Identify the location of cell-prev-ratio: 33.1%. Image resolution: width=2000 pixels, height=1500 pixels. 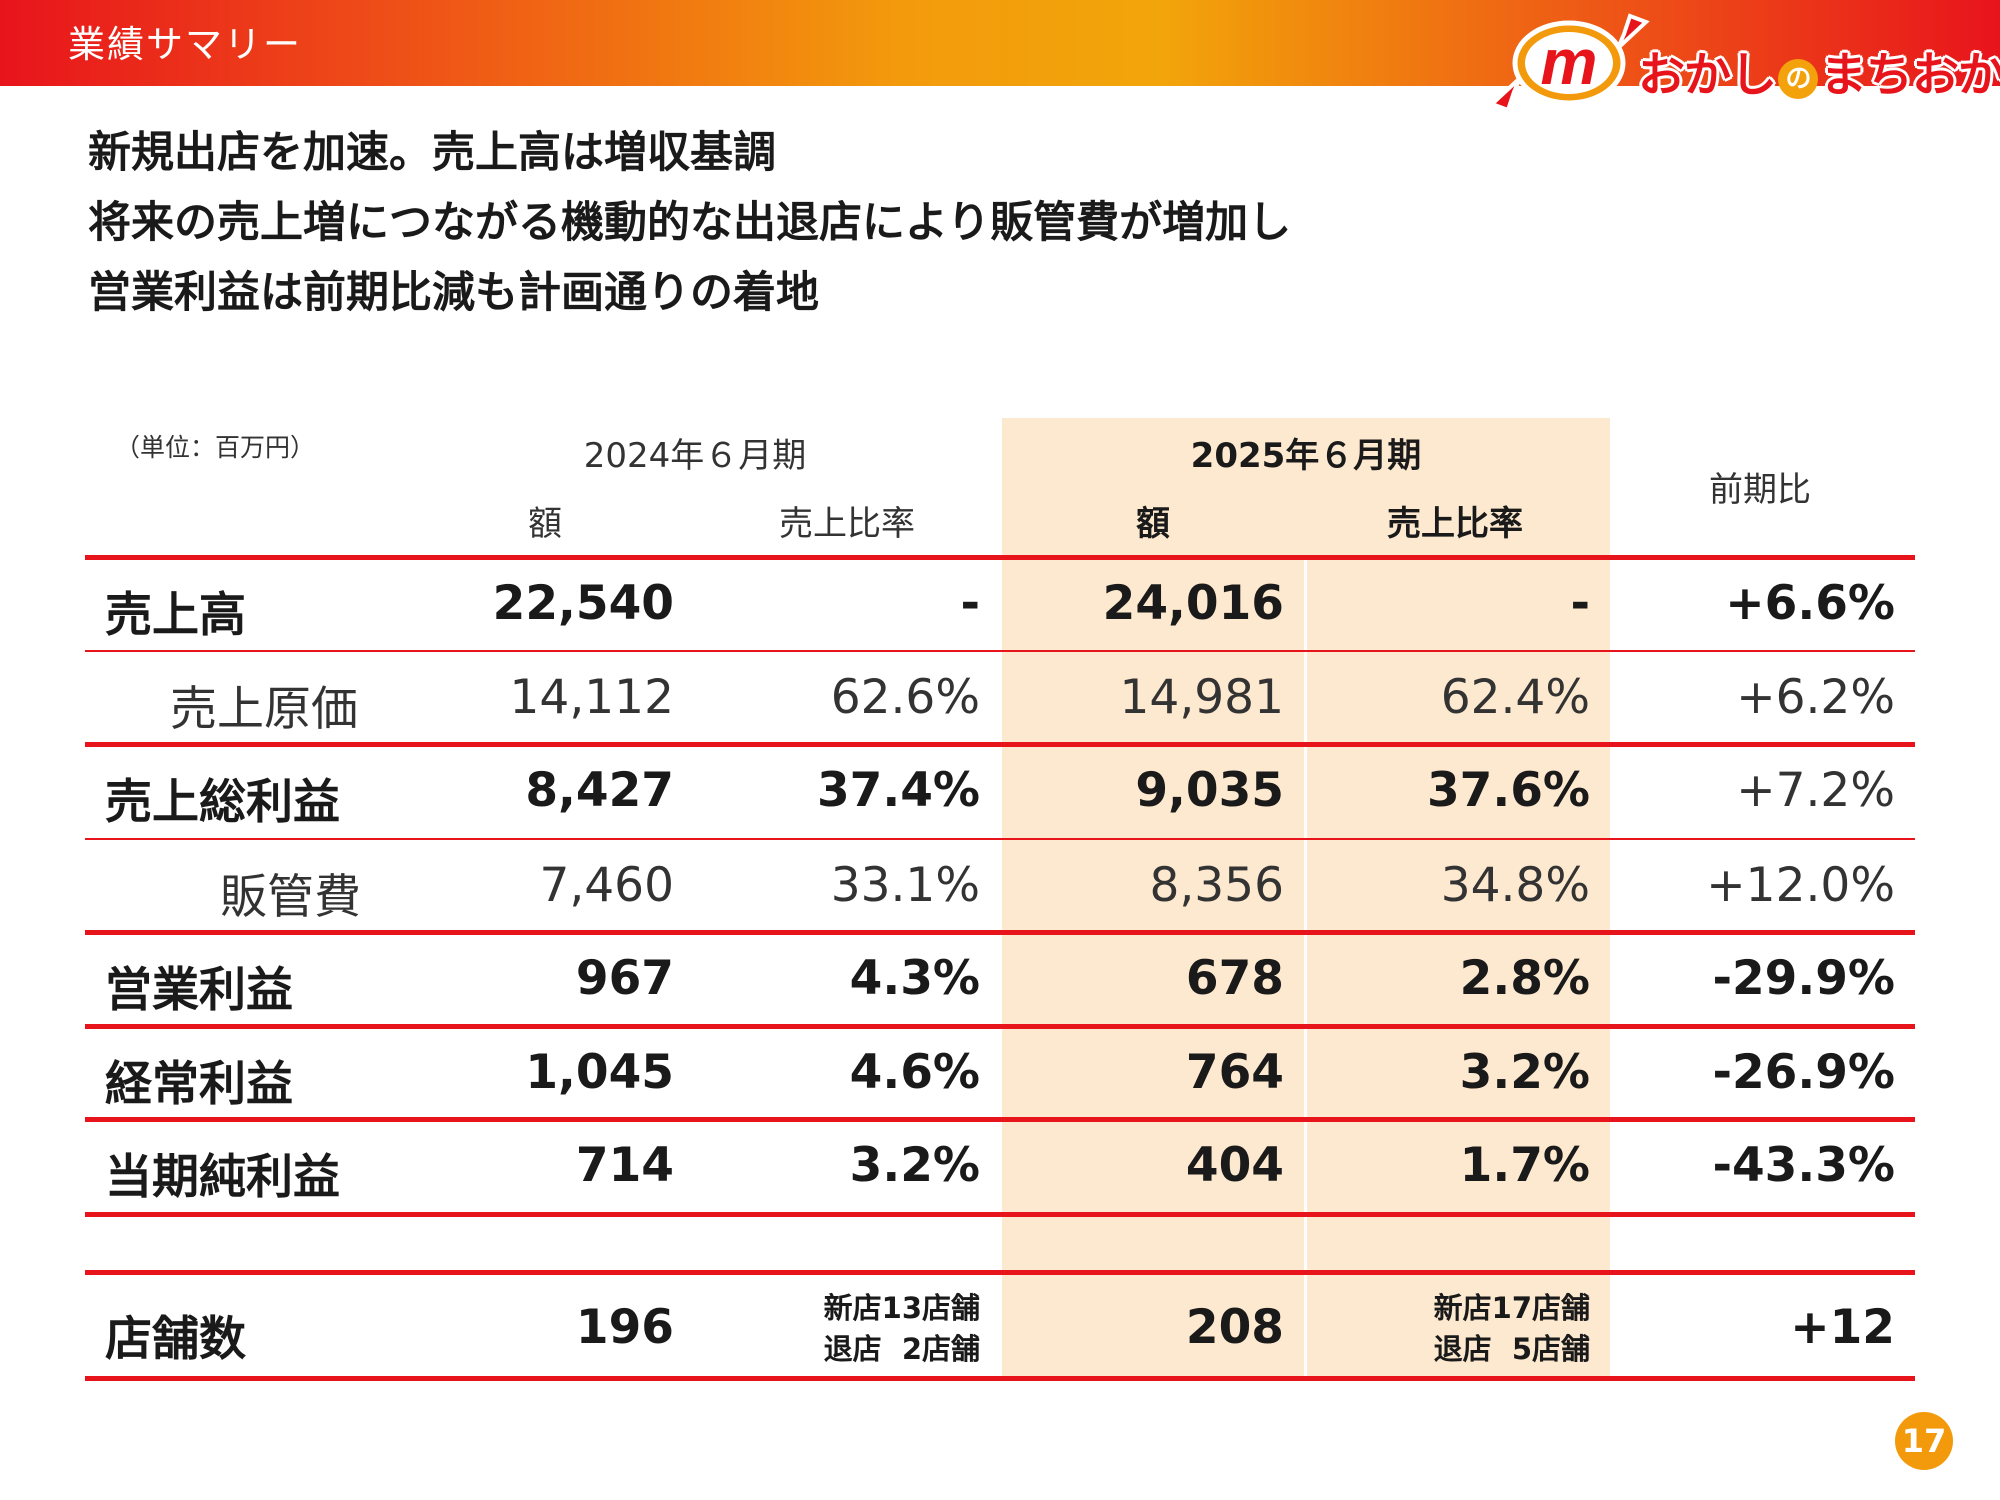
(905, 885).